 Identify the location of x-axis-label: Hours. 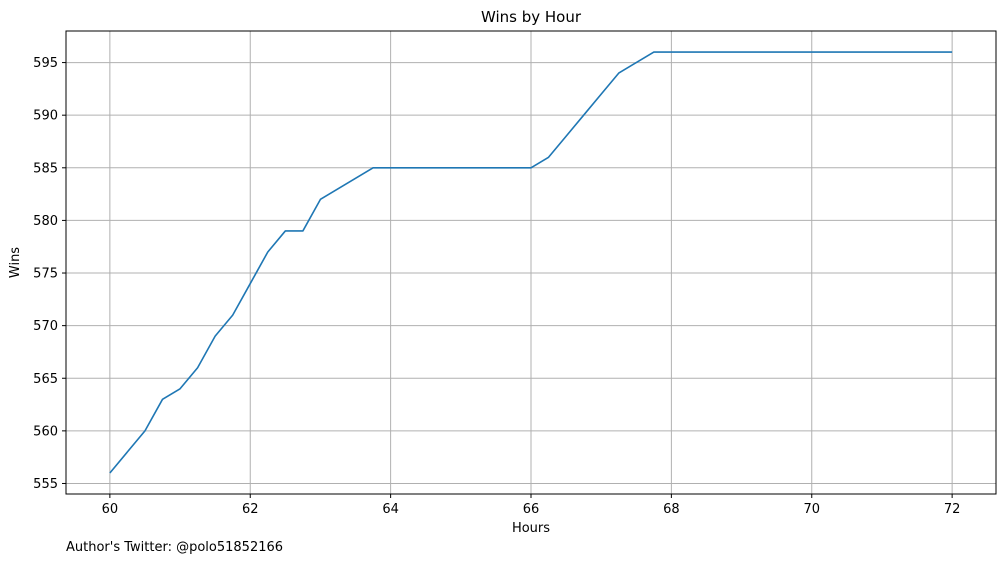
(531, 528).